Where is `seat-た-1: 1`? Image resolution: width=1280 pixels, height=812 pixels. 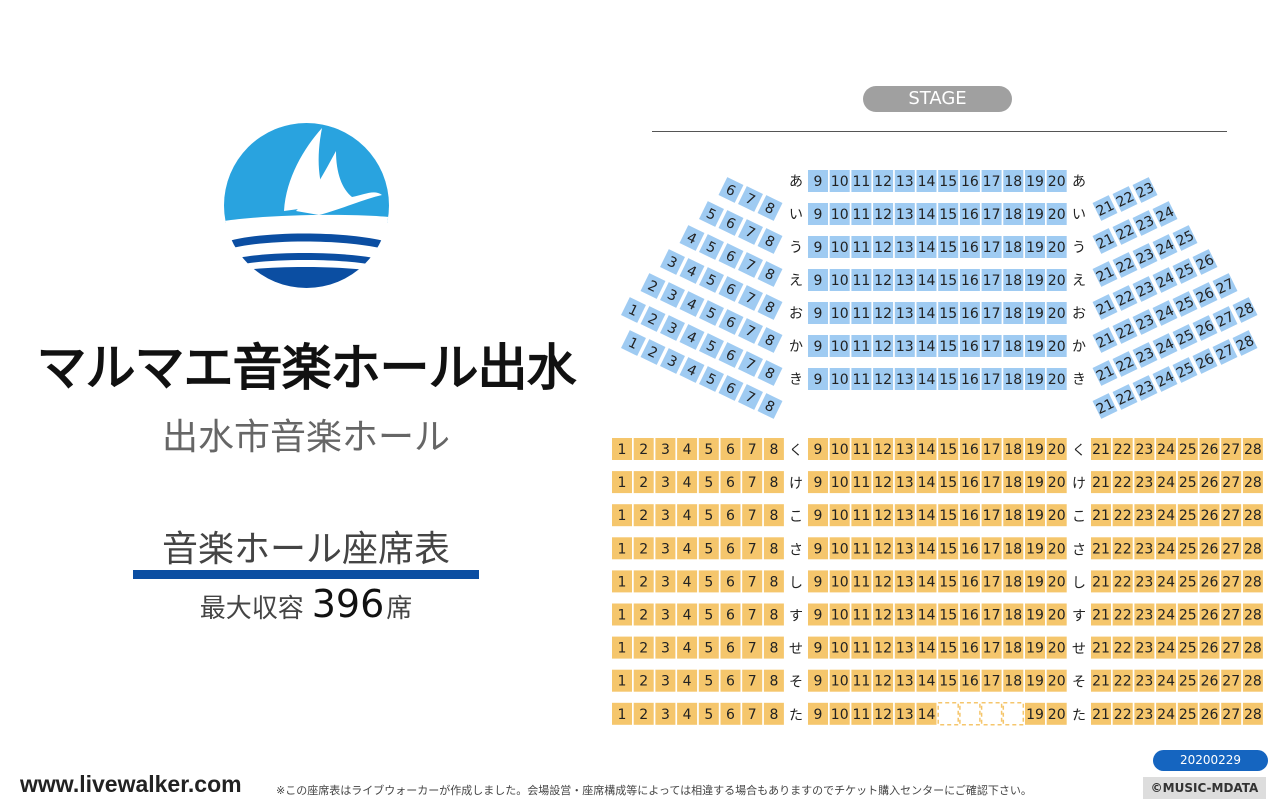 seat-た-1: 1 is located at coordinates (622, 713).